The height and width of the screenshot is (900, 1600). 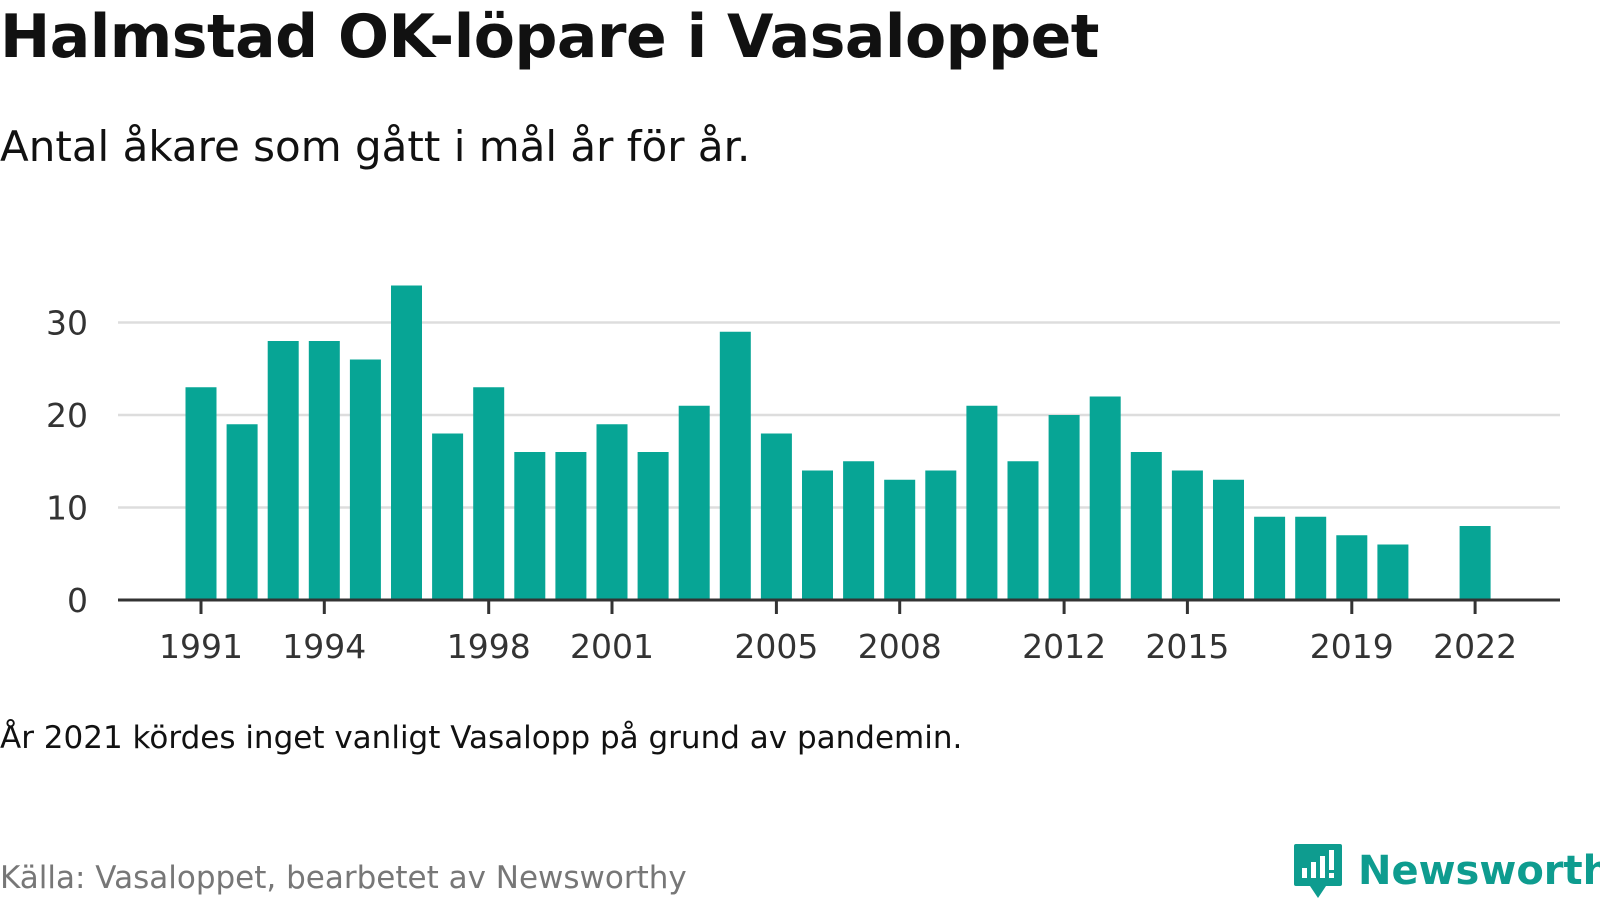 What do you see at coordinates (1475, 646) in the screenshot?
I see `x-tick-label: 2022` at bounding box center [1475, 646].